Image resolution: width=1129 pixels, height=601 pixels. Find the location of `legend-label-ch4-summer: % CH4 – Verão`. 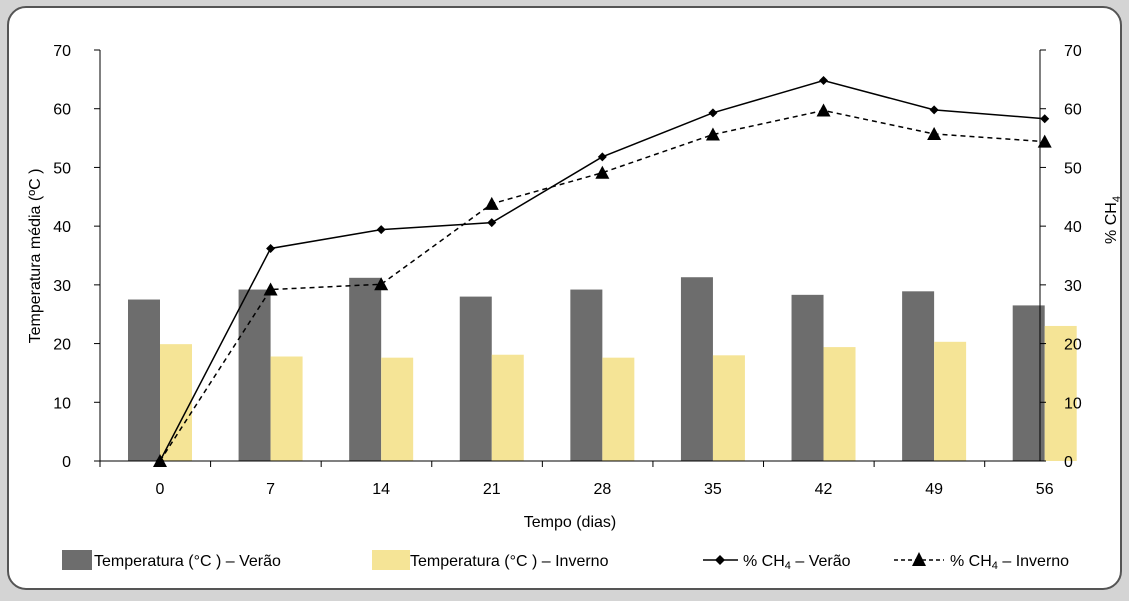

legend-label-ch4-summer: % CH4 – Verão is located at coordinates (797, 562).